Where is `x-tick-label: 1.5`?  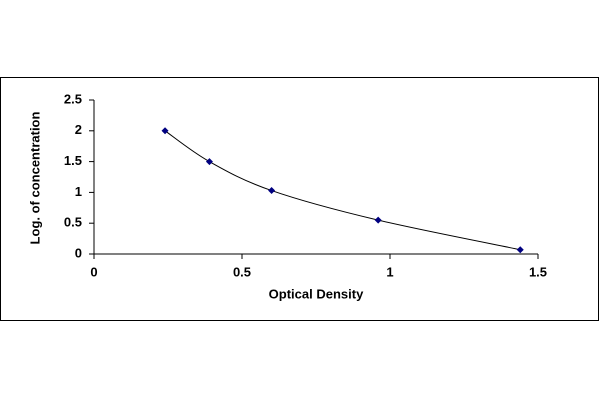 x-tick-label: 1.5 is located at coordinates (538, 271).